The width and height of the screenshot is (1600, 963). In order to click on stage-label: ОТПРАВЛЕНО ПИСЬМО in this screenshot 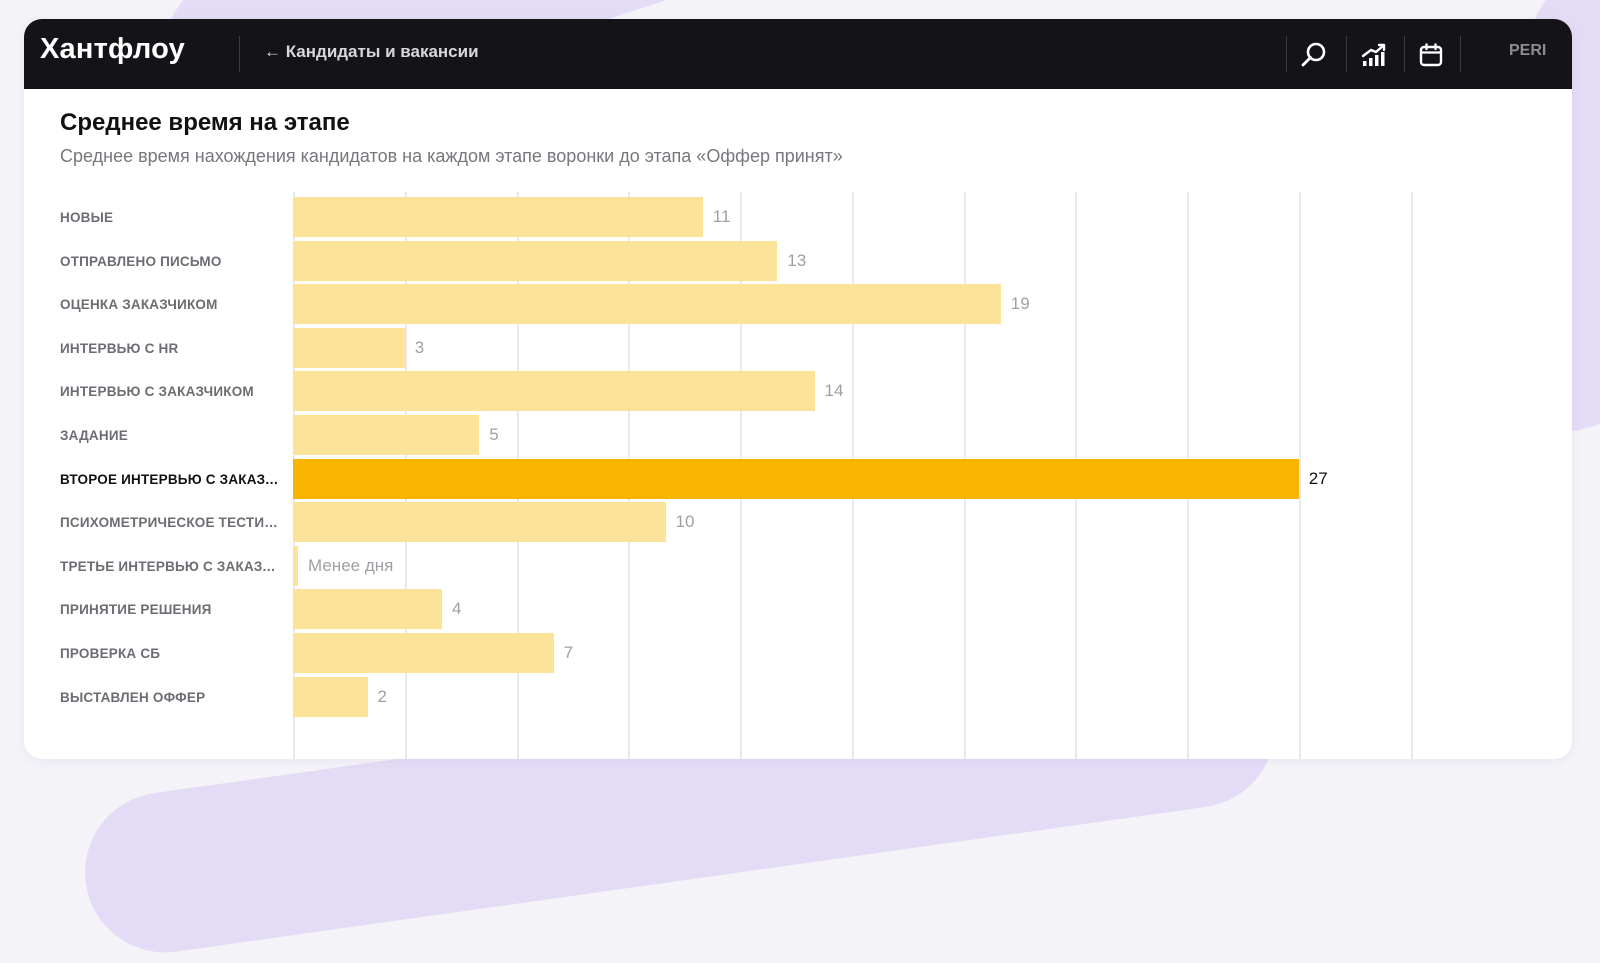, I will do `click(141, 261)`.